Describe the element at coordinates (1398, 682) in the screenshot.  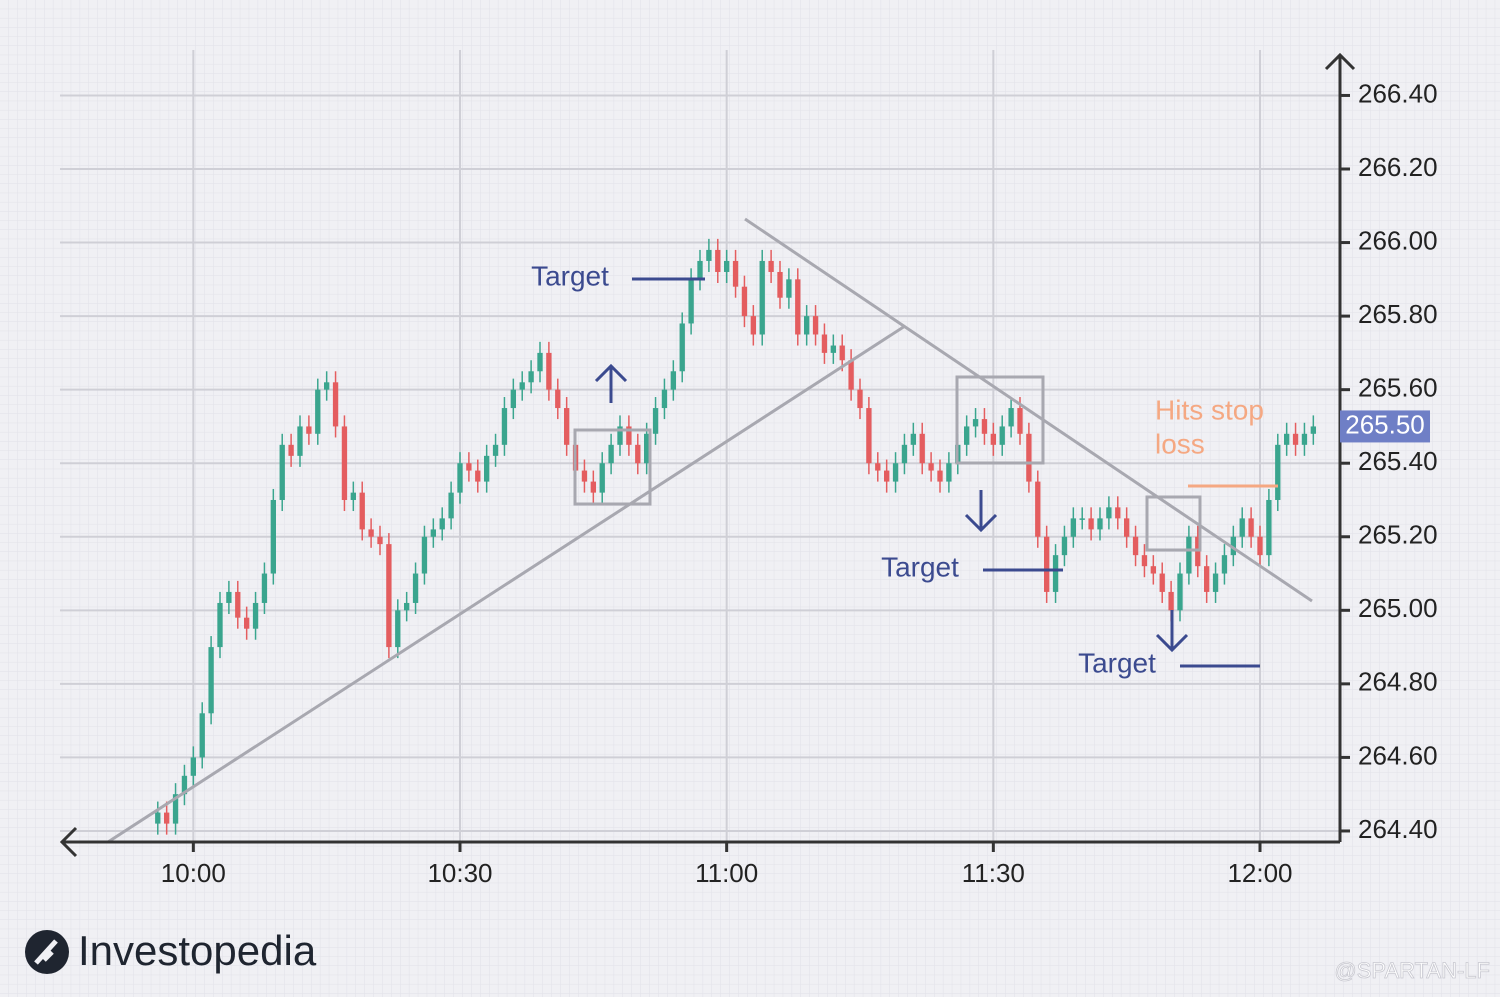
I see `y-tick-label: 264.80` at that location.